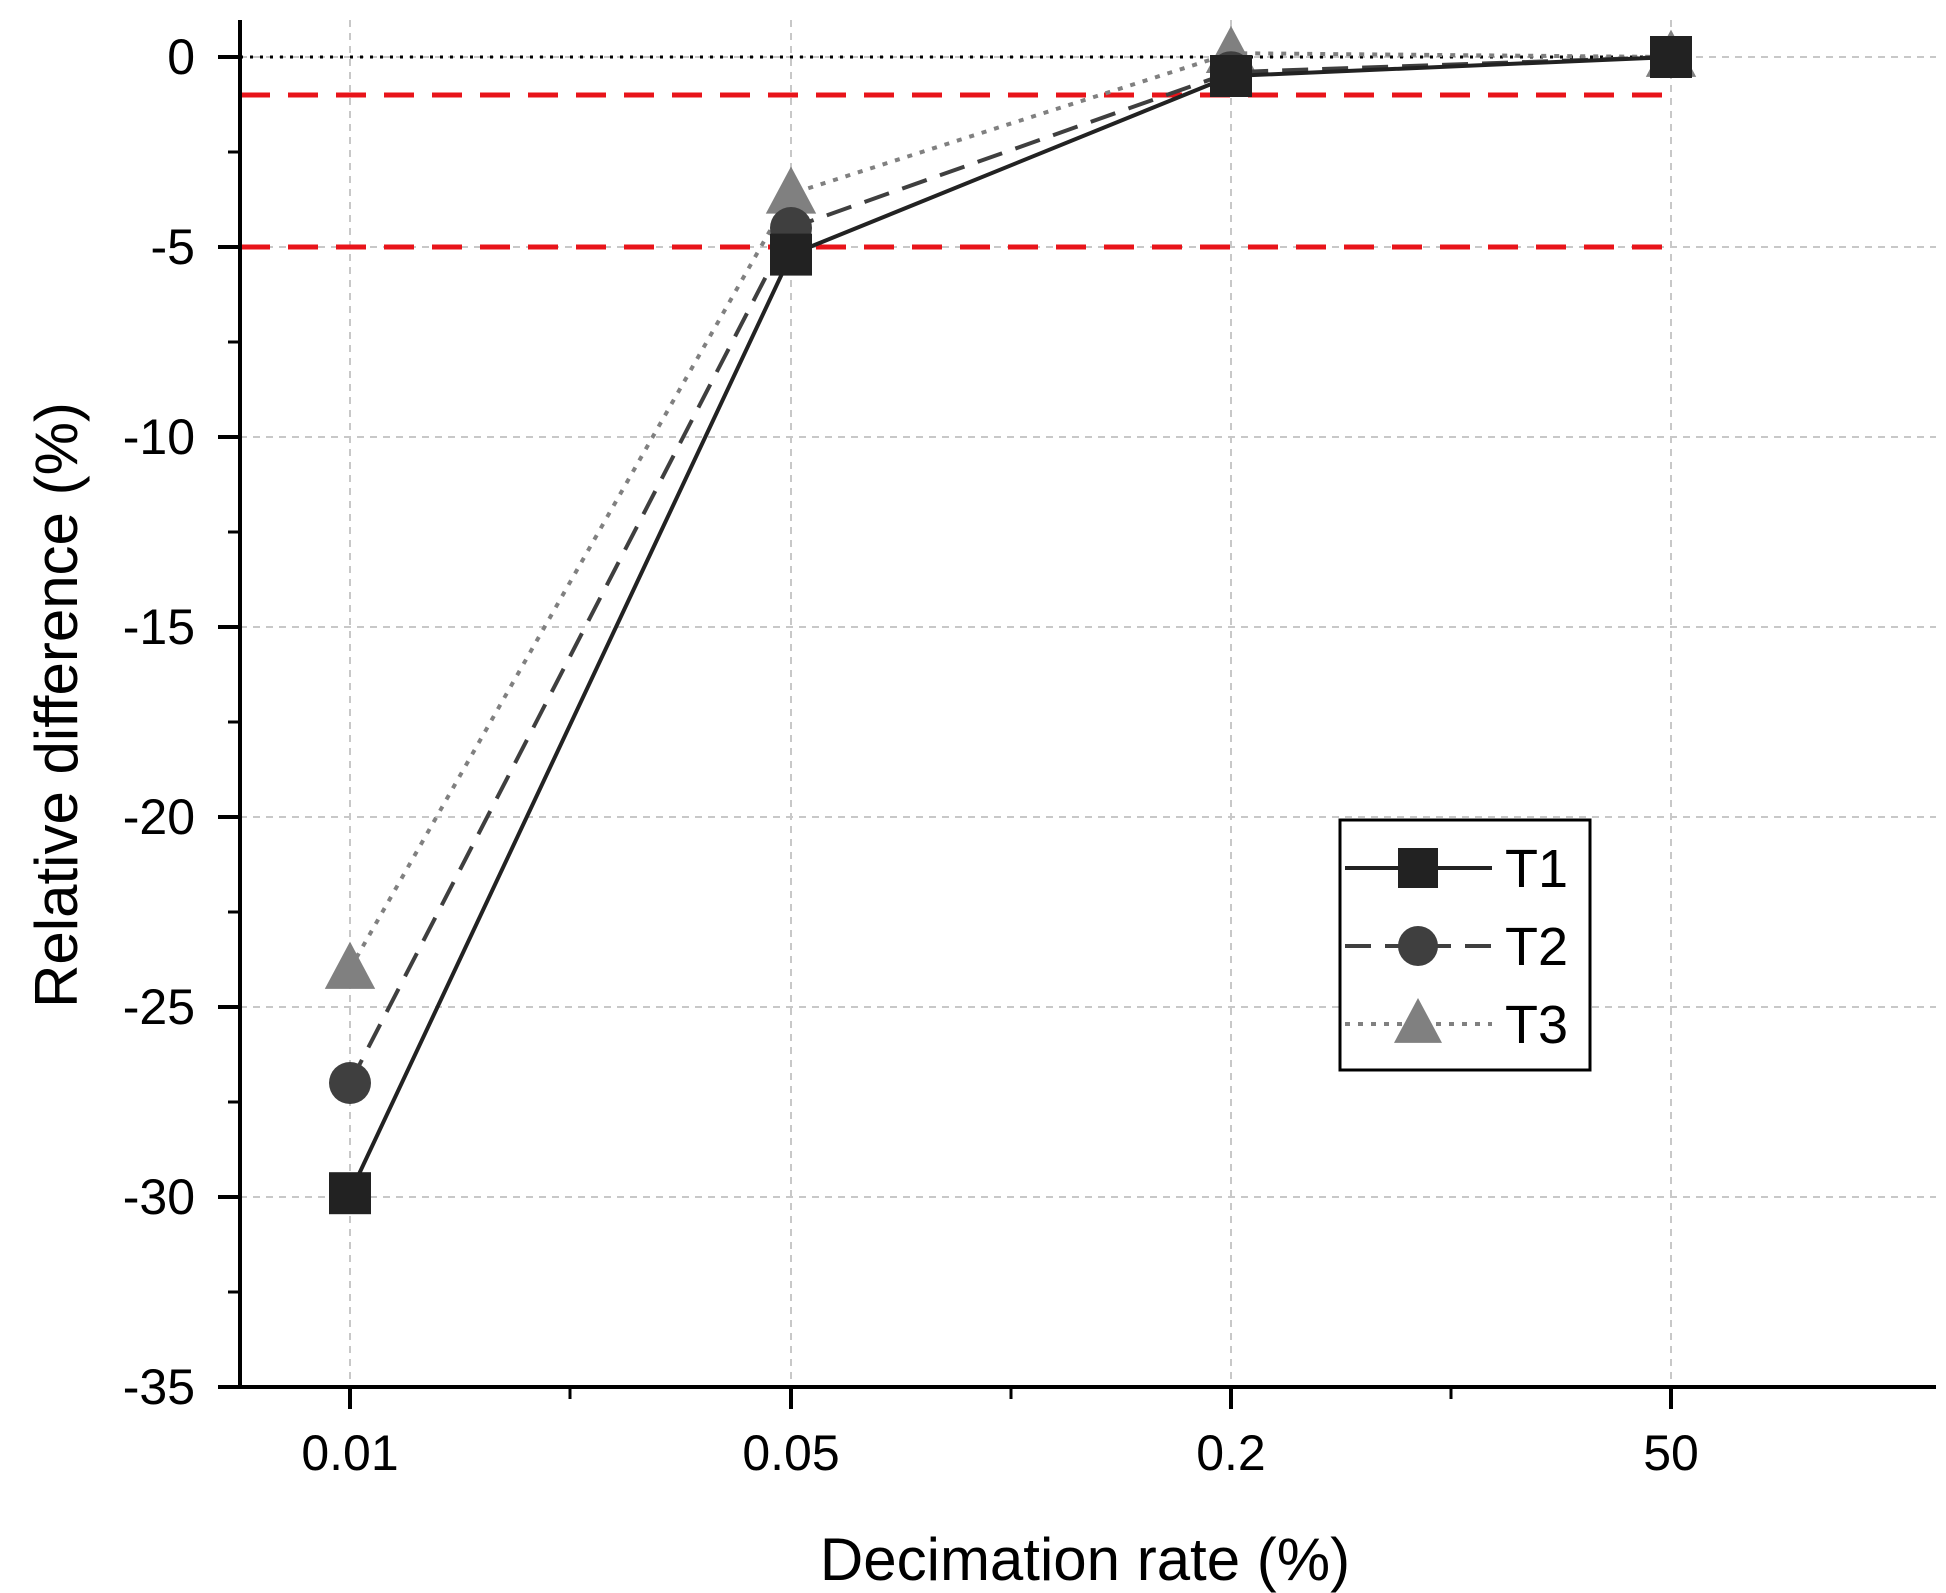  I want to click on legend-item-T2: T2, so click(1456, 947).